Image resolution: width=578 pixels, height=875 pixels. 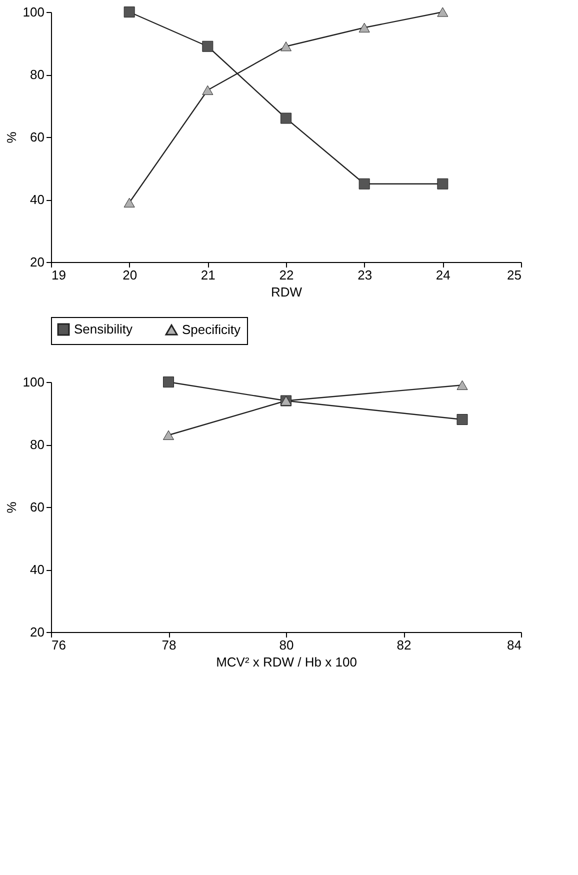 What do you see at coordinates (212, 329) in the screenshot?
I see `legend-label: Specificity` at bounding box center [212, 329].